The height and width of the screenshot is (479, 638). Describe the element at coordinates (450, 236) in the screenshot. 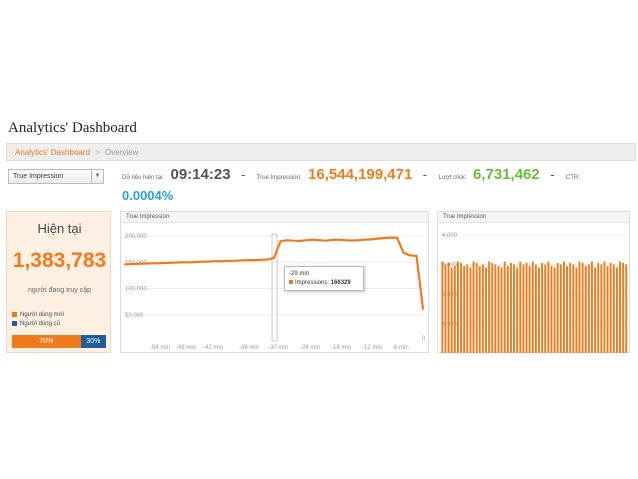

I see `y-tick-label: 4,000` at that location.